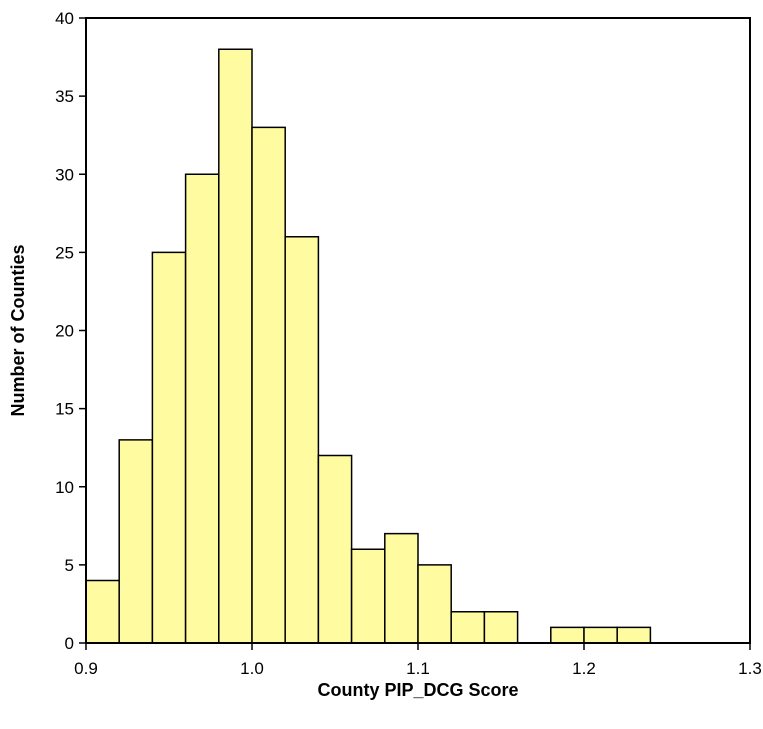  Describe the element at coordinates (252, 668) in the screenshot. I see `x-tick-label: 1.0` at that location.